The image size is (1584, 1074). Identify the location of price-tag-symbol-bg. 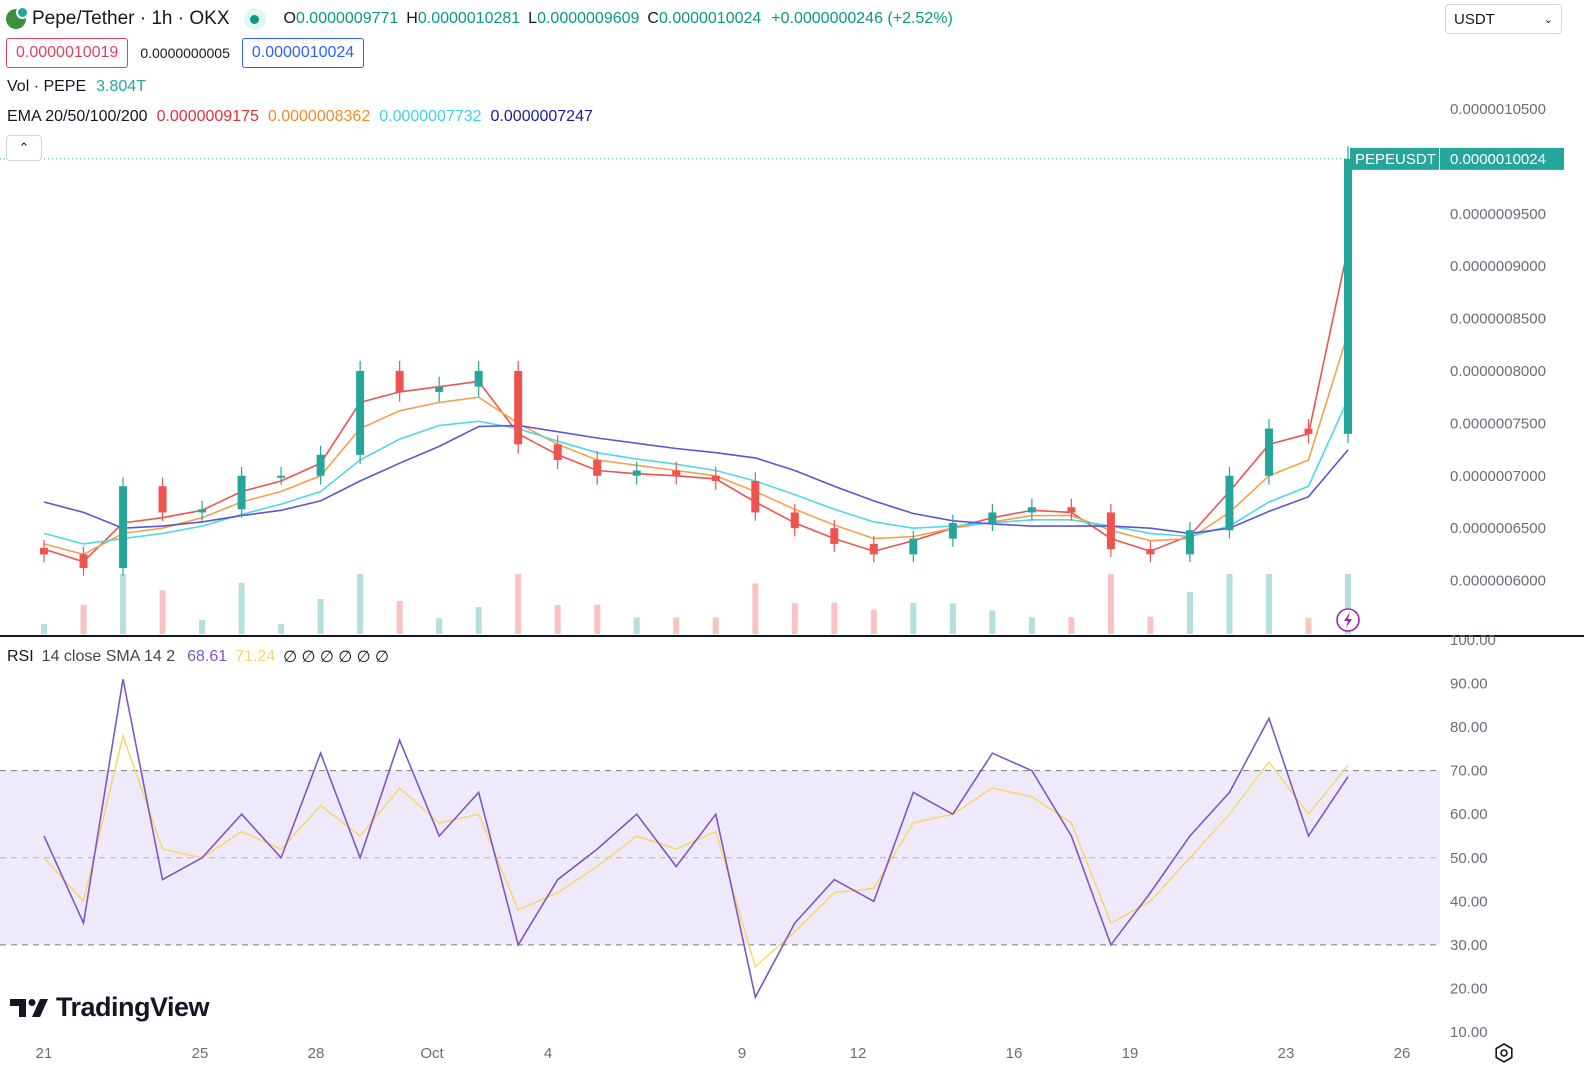
(1394, 158).